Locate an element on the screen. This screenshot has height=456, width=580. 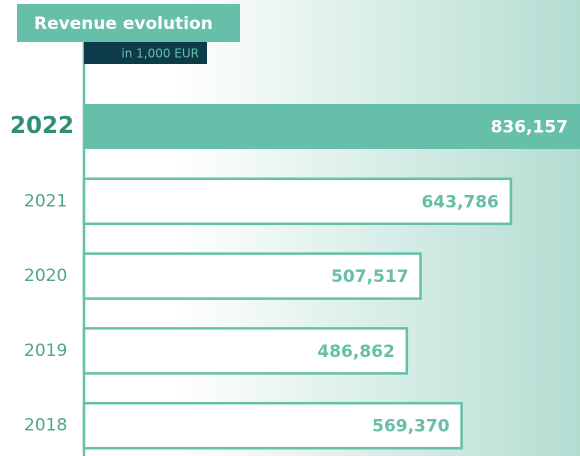
value-label: 836,157 is located at coordinates (529, 128).